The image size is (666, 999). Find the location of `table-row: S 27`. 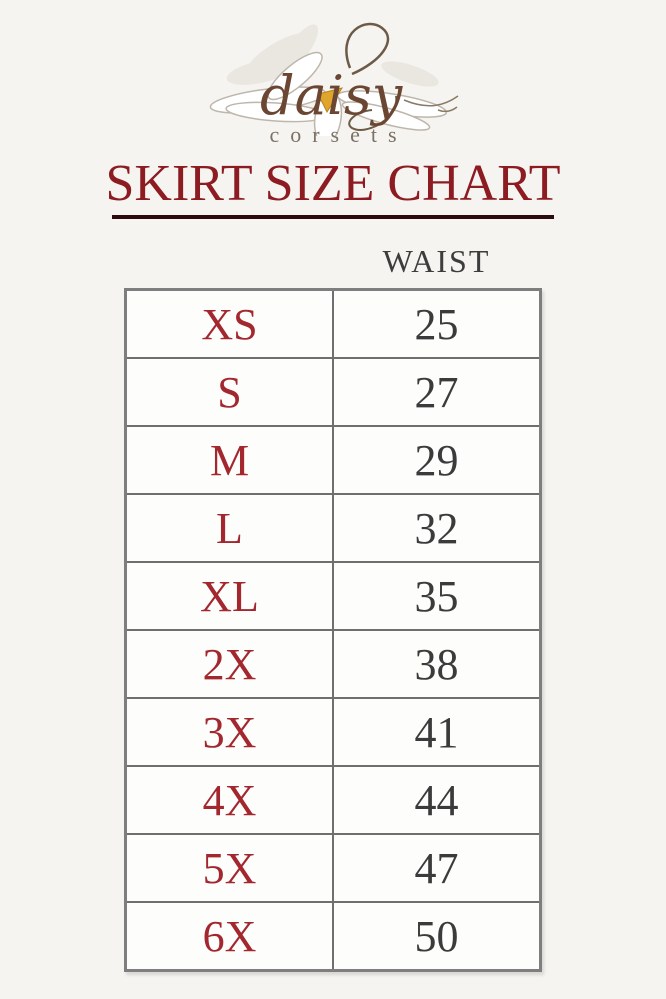

table-row: S 27 is located at coordinates (333, 392).